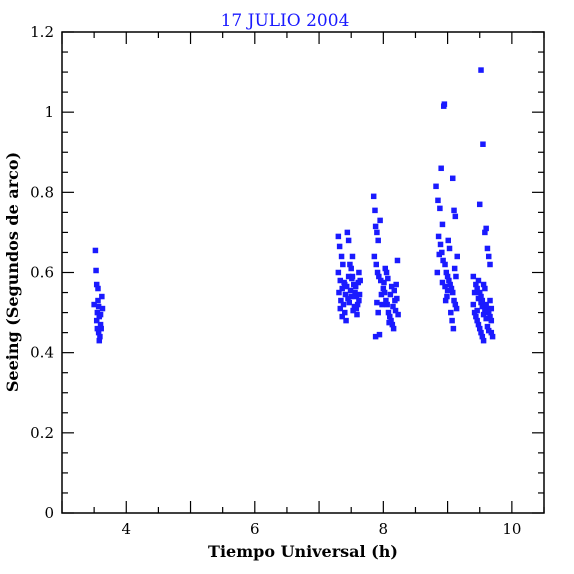 The width and height of the screenshot is (574, 574). What do you see at coordinates (384, 529) in the screenshot?
I see `x-tick-label: 8` at bounding box center [384, 529].